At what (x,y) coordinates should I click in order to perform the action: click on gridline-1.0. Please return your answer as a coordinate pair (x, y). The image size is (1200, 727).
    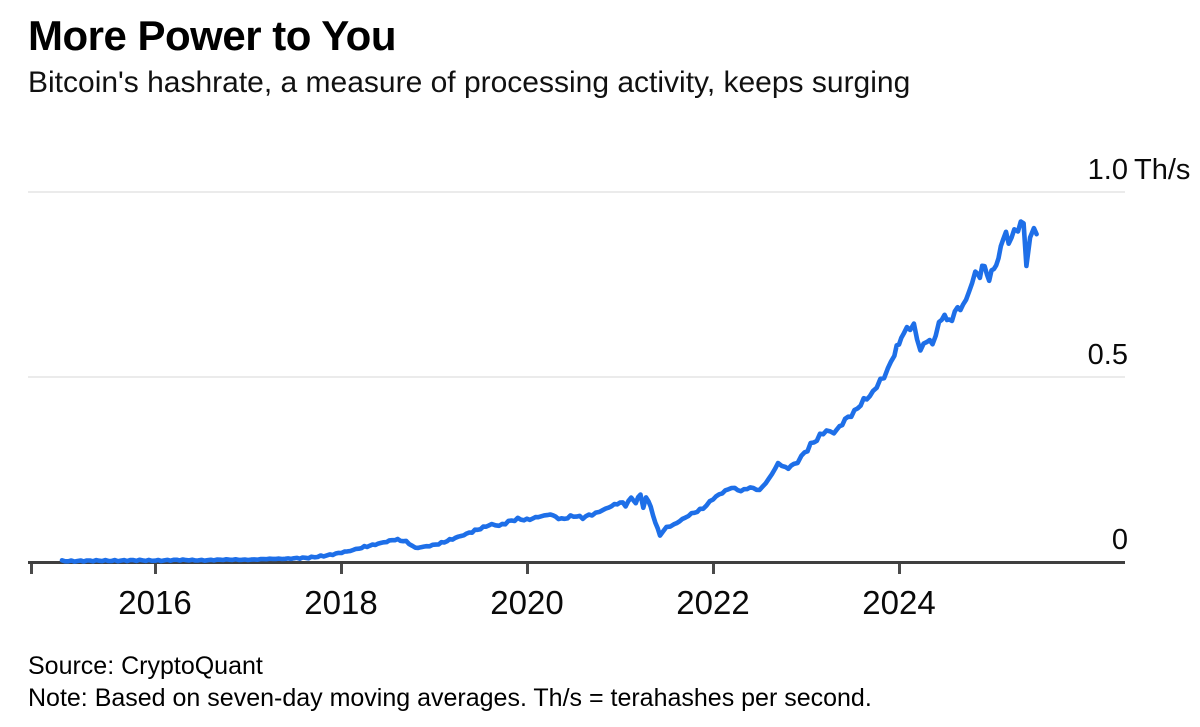
    Looking at the image, I should click on (576, 192).